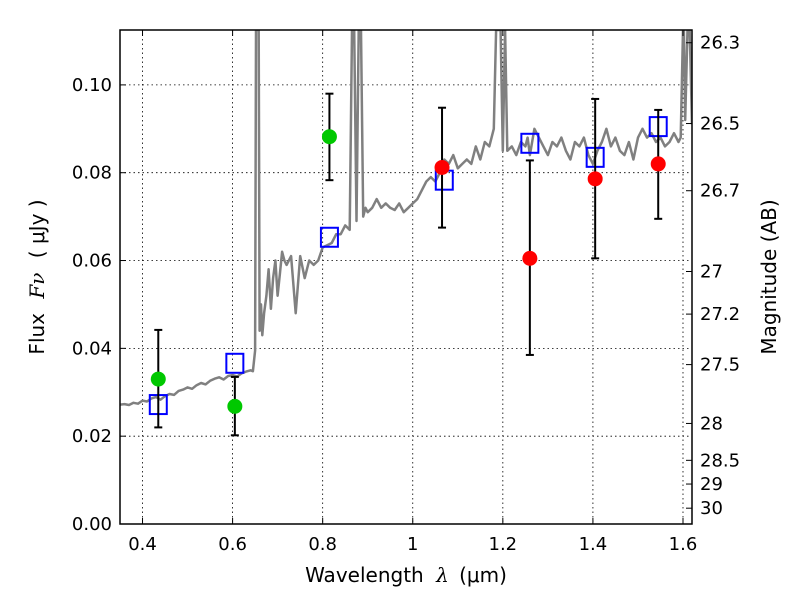 This screenshot has width=800, height=600. Describe the element at coordinates (711, 423) in the screenshot. I see `y2-tick-label: 28` at that location.